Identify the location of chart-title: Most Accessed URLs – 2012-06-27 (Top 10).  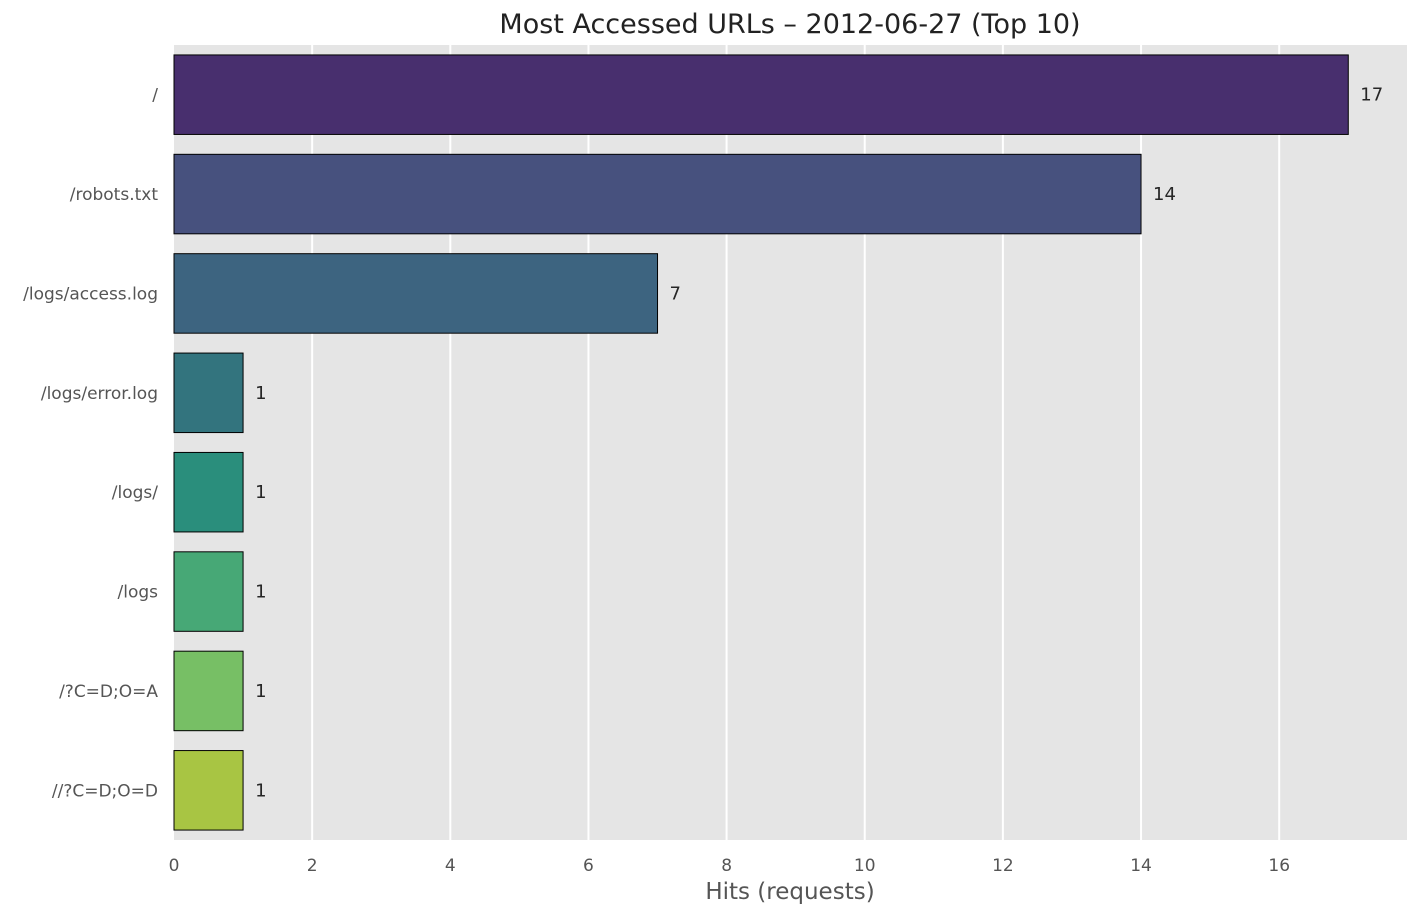
(789, 24).